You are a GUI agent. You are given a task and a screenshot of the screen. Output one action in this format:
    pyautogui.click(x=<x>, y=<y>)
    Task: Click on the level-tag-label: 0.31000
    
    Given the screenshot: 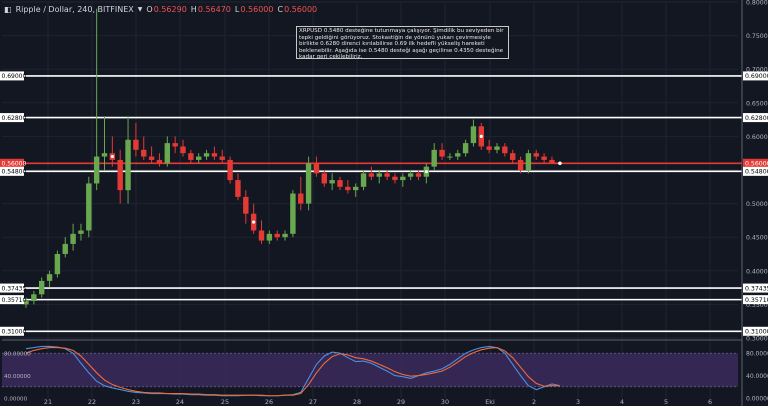 What is the action you would take?
    pyautogui.click(x=756, y=332)
    